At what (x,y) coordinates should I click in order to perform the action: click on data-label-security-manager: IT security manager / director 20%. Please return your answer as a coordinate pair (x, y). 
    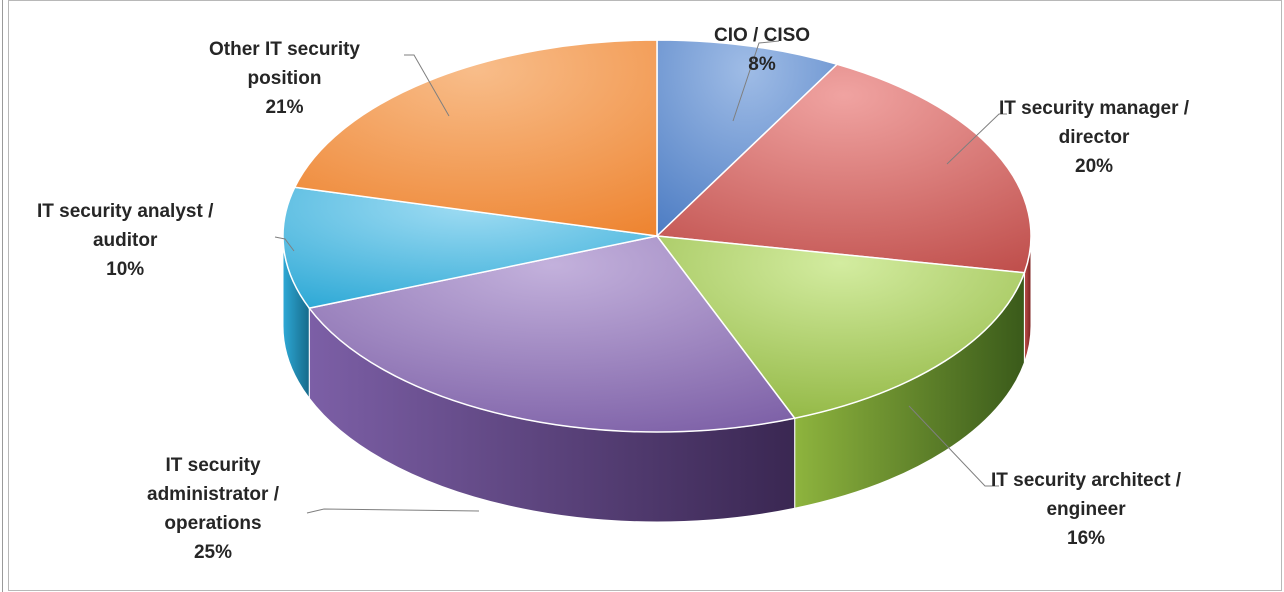
    Looking at the image, I should click on (1094, 137).